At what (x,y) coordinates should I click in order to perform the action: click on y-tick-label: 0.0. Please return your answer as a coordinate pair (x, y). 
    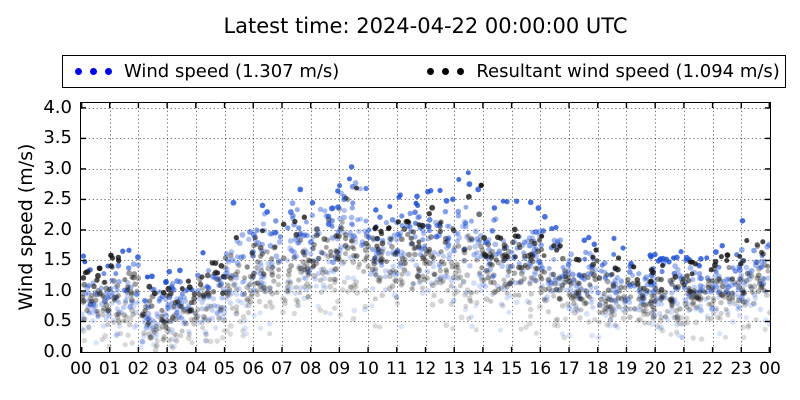
    Looking at the image, I should click on (57, 351).